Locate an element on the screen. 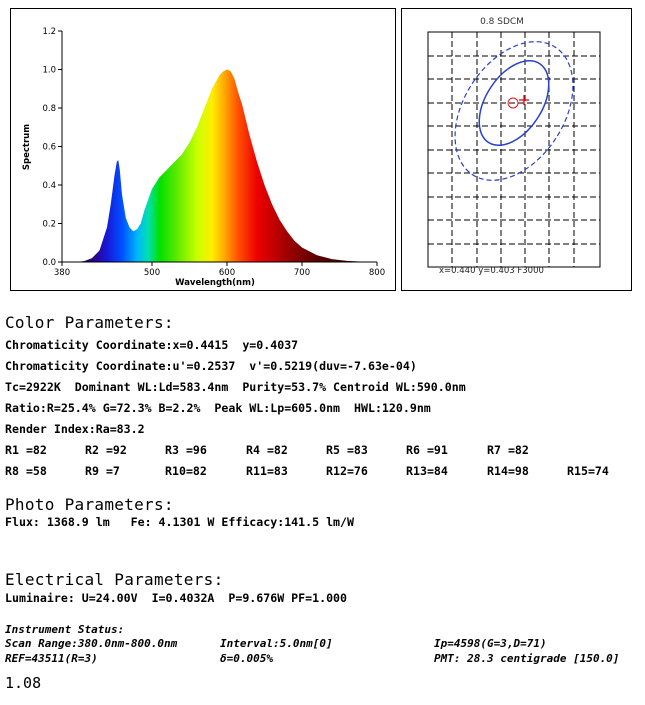  render-index: Render Index:Ra=83.2 is located at coordinates (75, 429).